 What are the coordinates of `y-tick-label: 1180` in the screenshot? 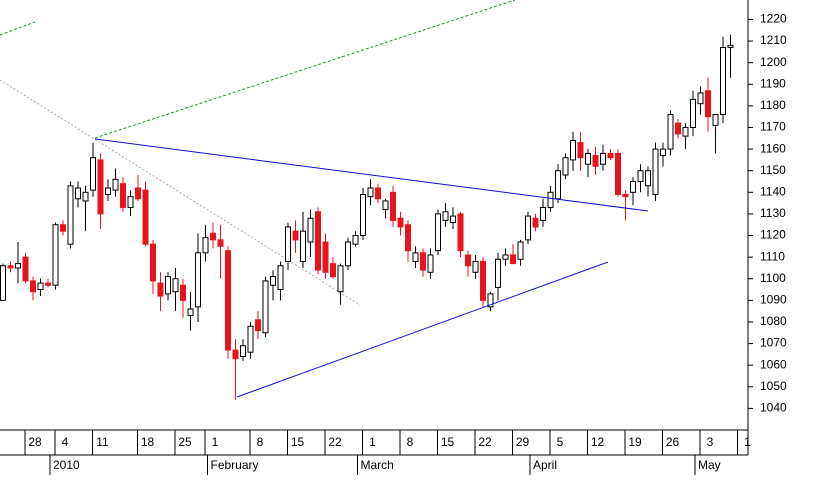 It's located at (773, 105).